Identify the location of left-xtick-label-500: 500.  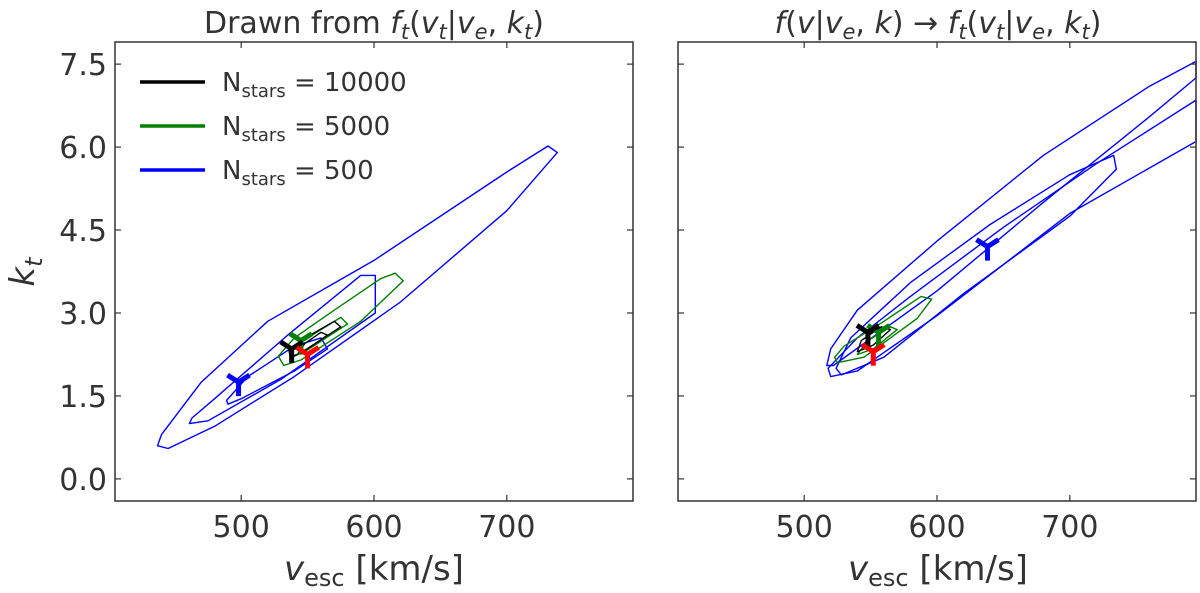
(241, 527).